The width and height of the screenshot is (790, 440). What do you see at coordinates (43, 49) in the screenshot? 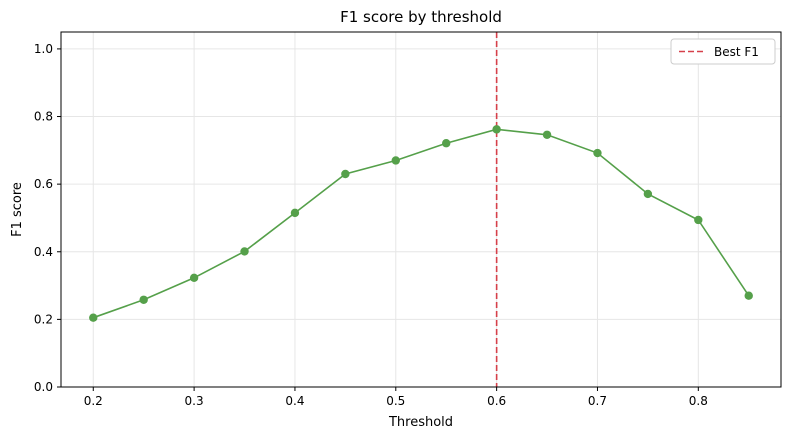
I see `y-tick-label: 1.0` at bounding box center [43, 49].